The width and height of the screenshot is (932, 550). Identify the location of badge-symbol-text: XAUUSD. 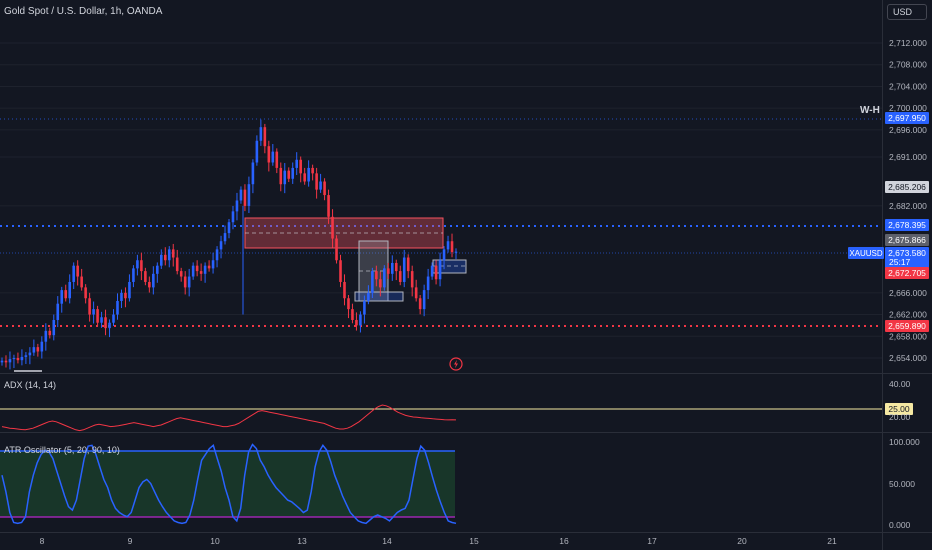
(866, 253).